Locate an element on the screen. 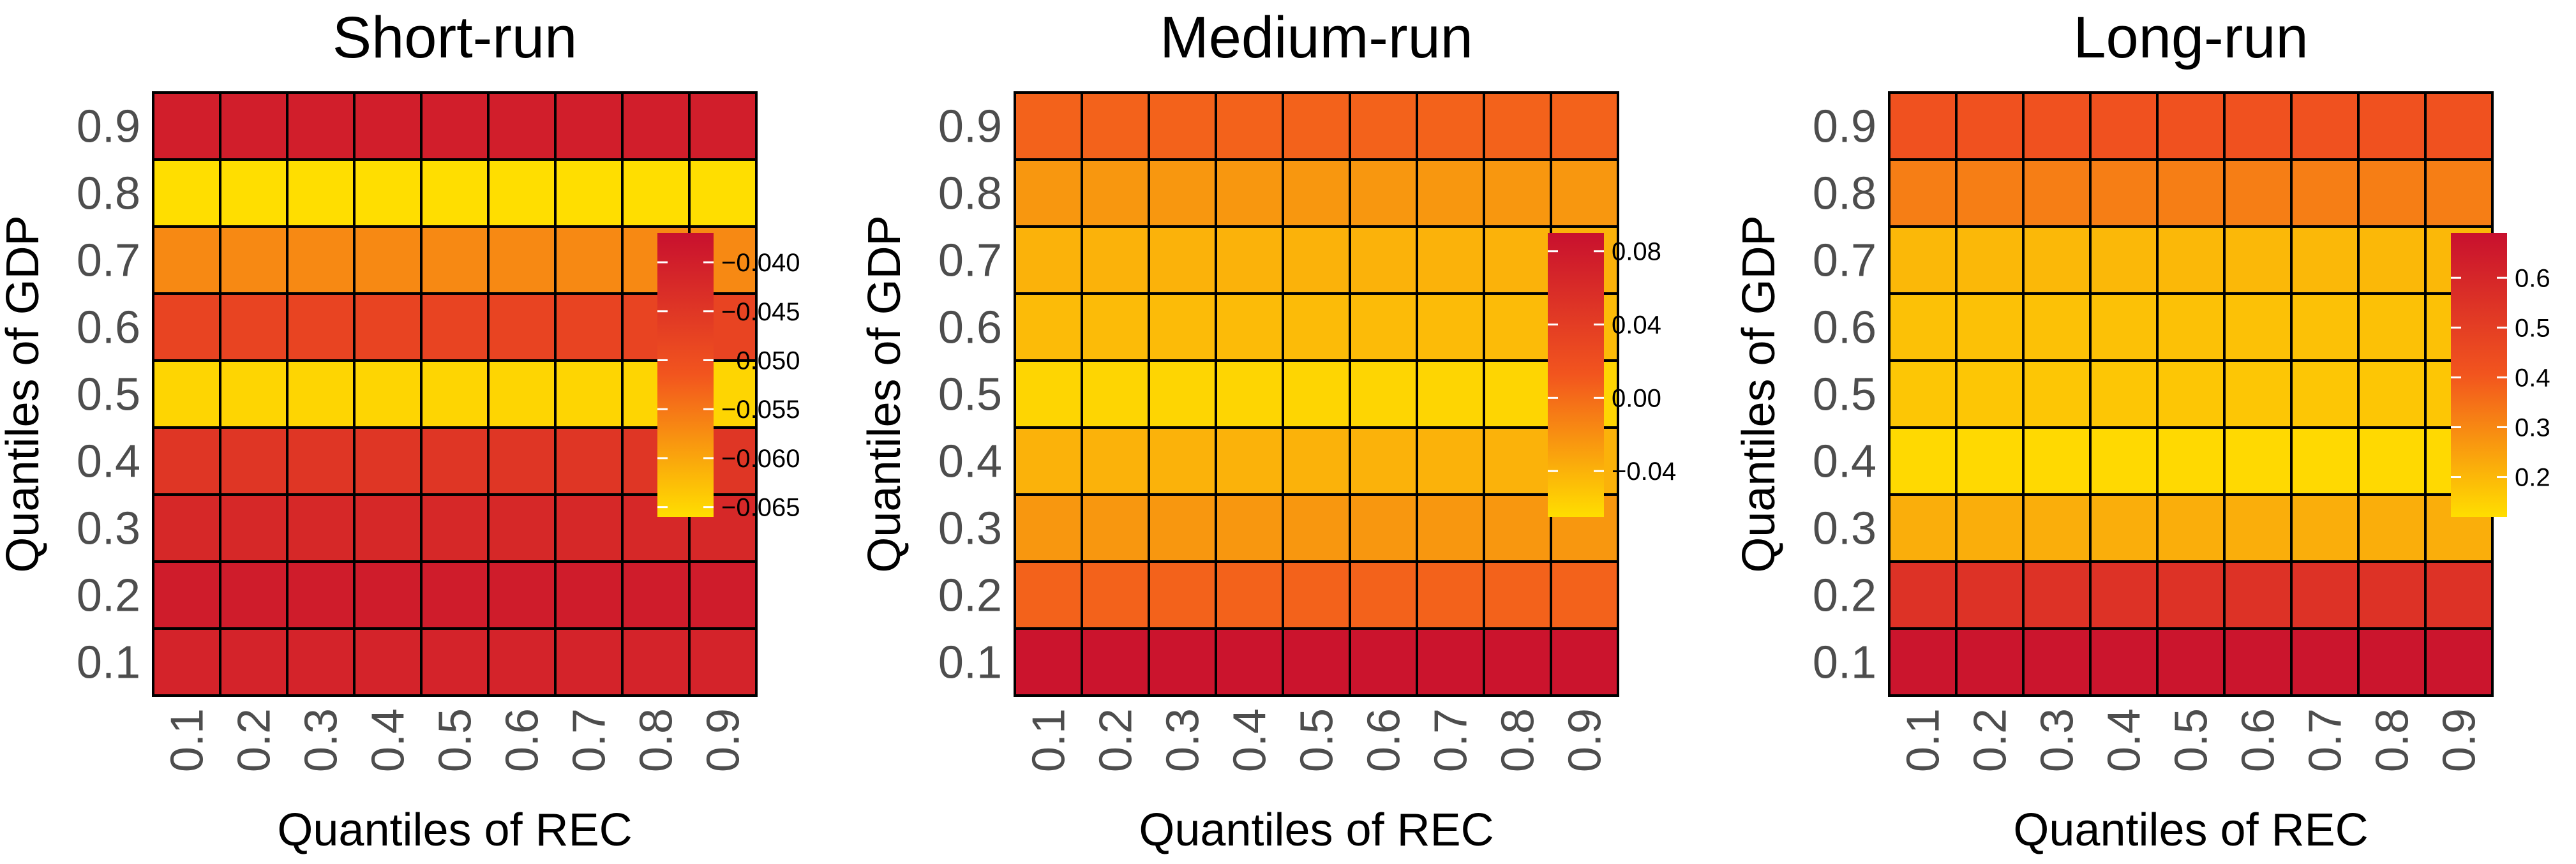 The width and height of the screenshot is (2576, 864). y-tick-label: 0.9 is located at coordinates (1844, 127).